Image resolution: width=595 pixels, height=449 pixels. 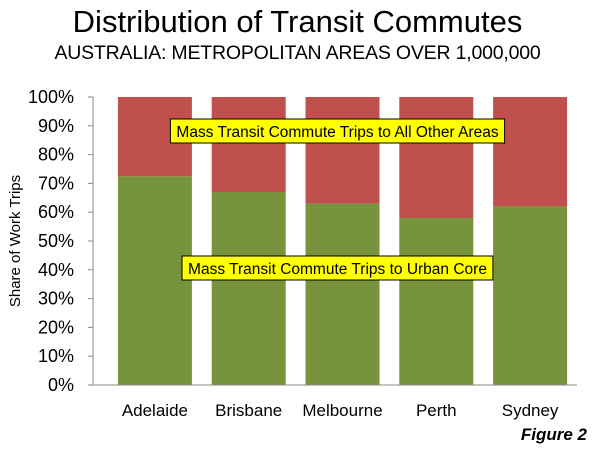 I want to click on chart-title: Distribution of Transit Commutes, so click(x=297, y=21).